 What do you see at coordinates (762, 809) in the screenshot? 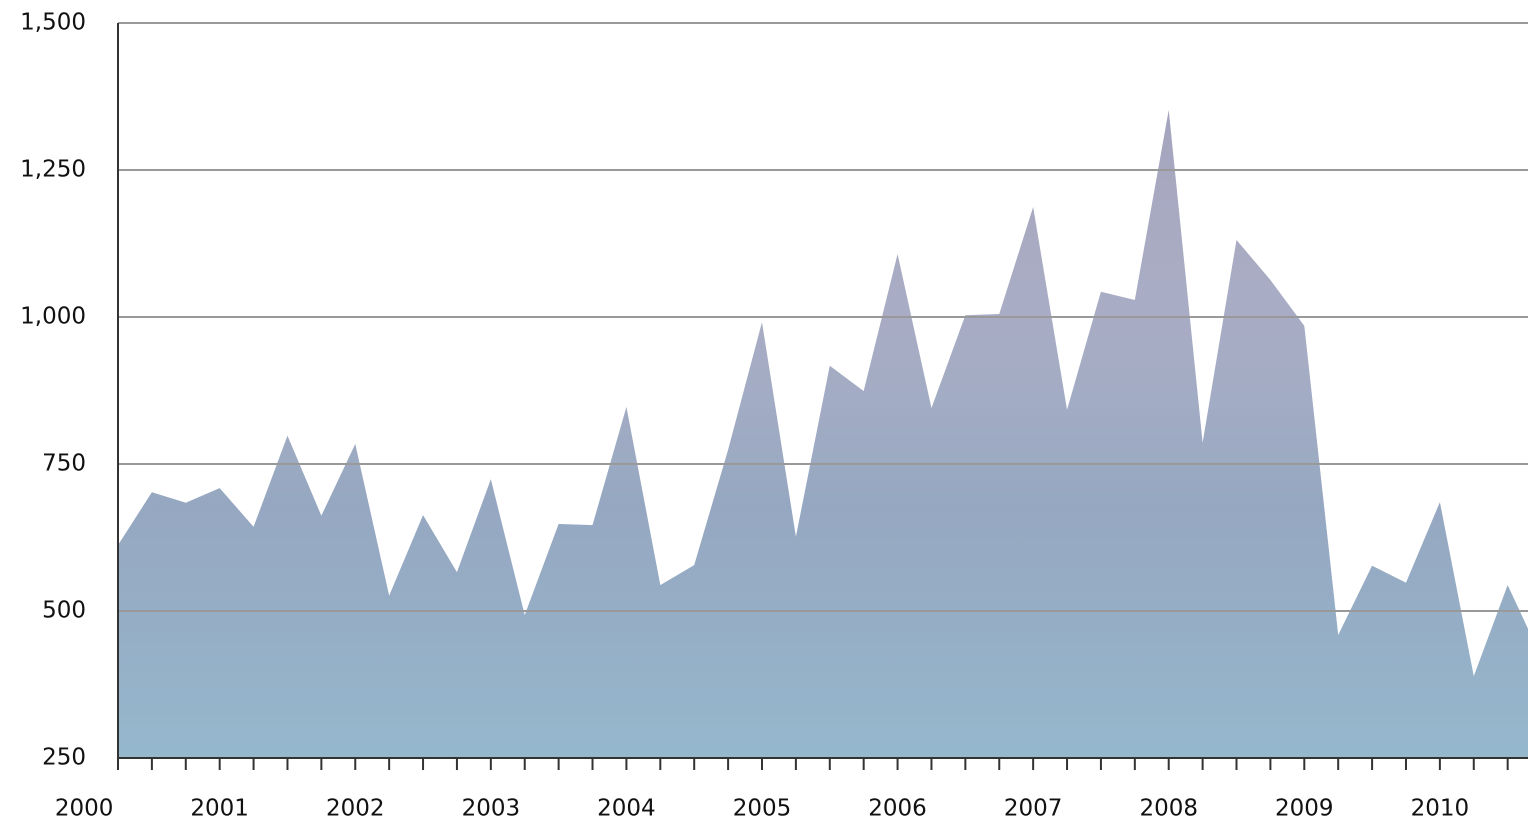
I see `x-tick-label: 2005` at bounding box center [762, 809].